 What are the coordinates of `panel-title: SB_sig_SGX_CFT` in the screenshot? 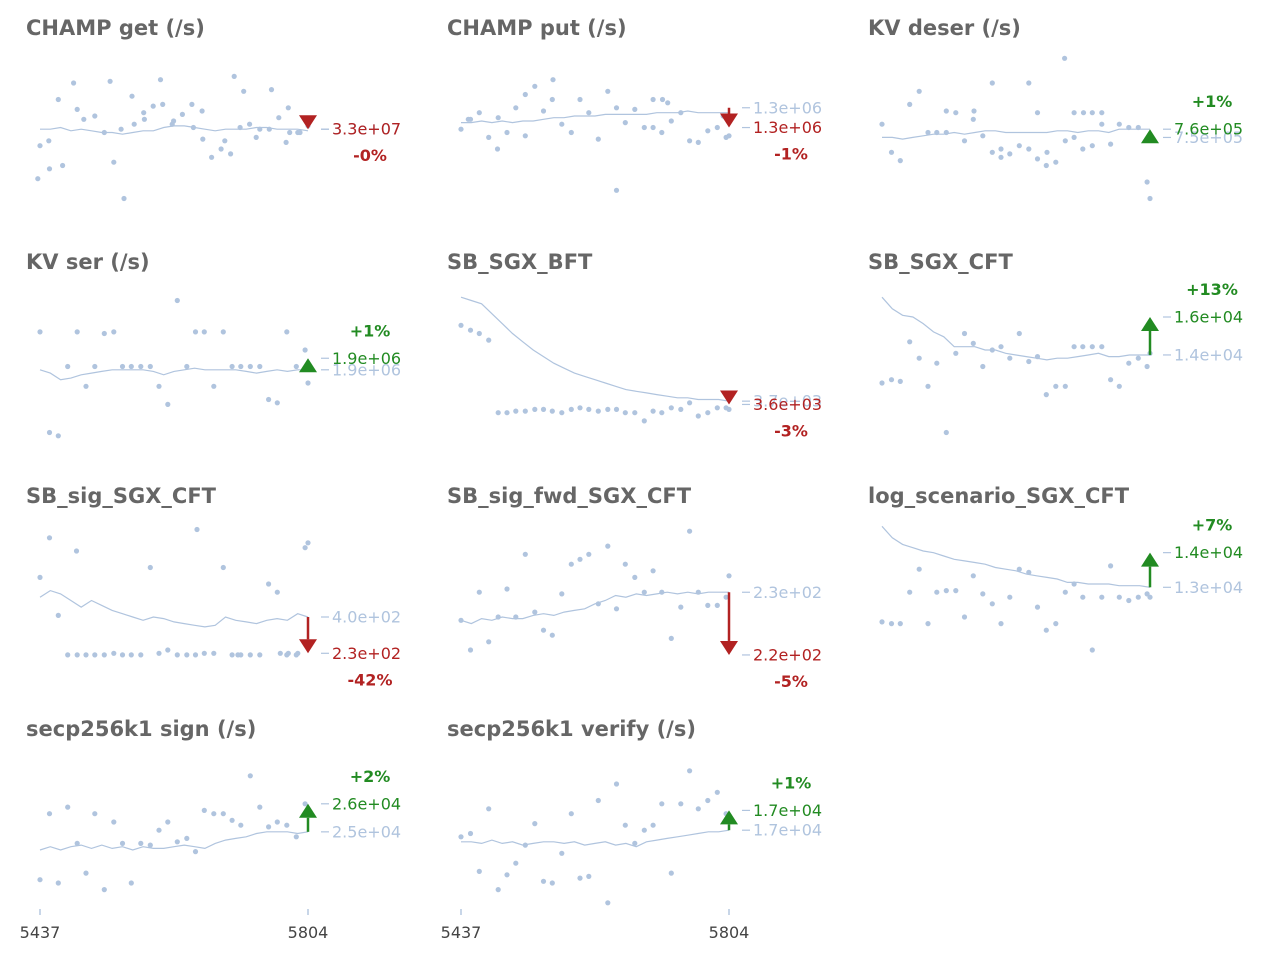 It's located at (121, 496).